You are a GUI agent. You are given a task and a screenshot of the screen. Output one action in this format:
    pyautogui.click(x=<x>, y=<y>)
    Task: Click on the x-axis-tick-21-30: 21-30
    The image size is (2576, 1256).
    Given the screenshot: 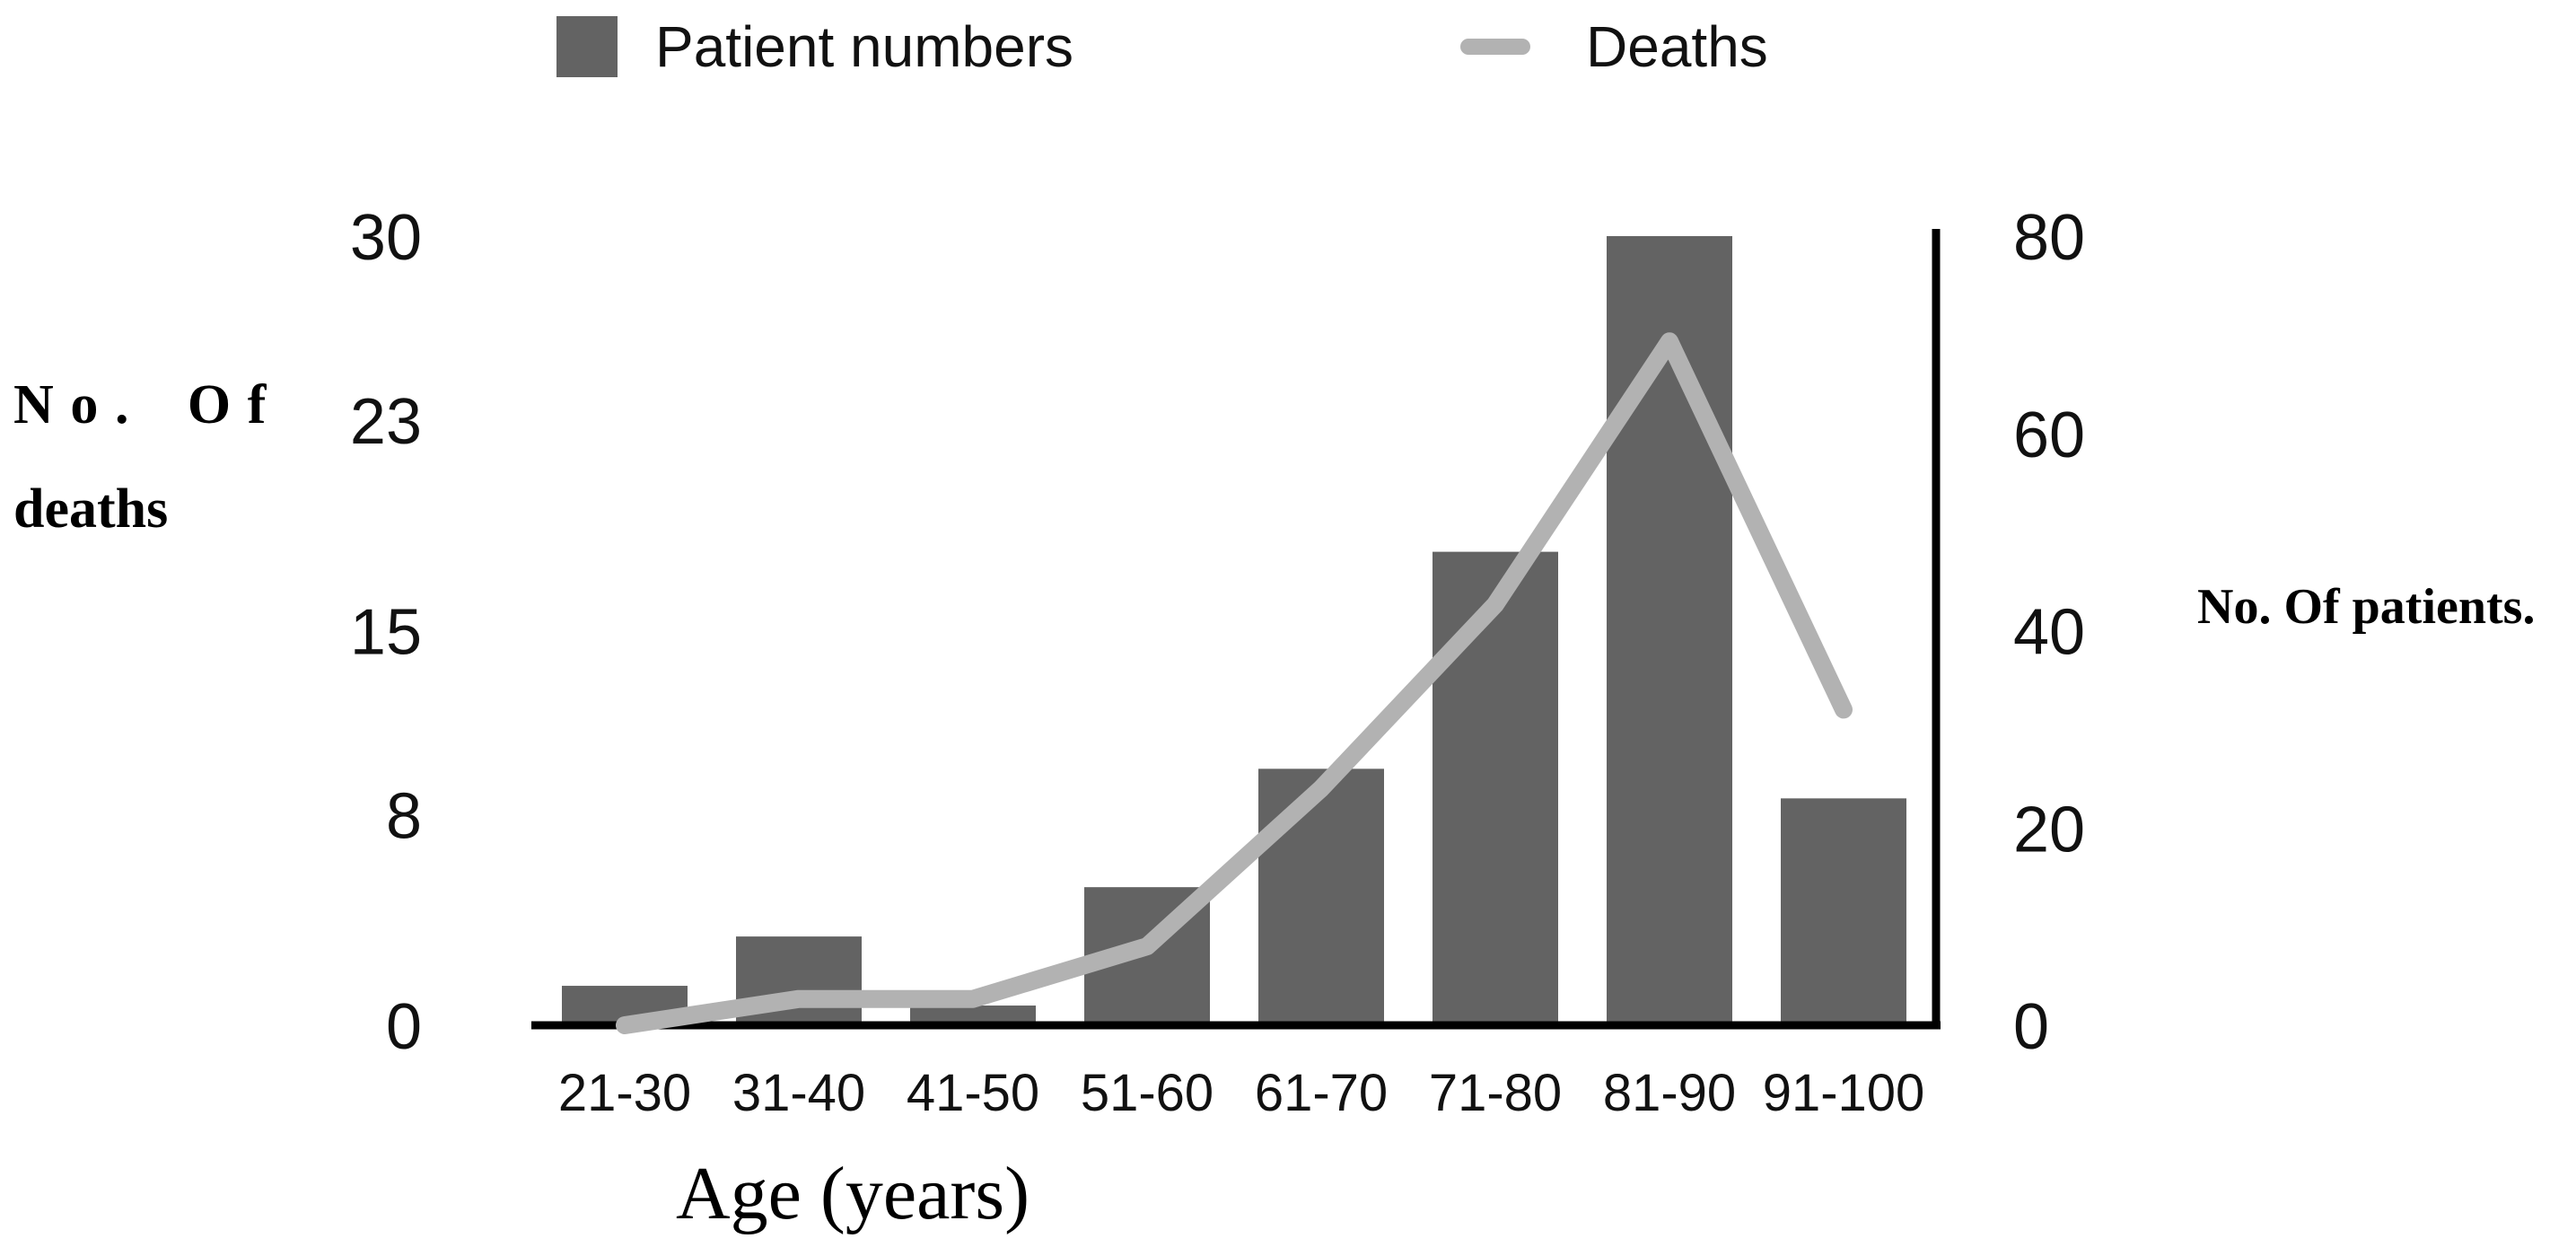 What is the action you would take?
    pyautogui.click(x=624, y=1093)
    